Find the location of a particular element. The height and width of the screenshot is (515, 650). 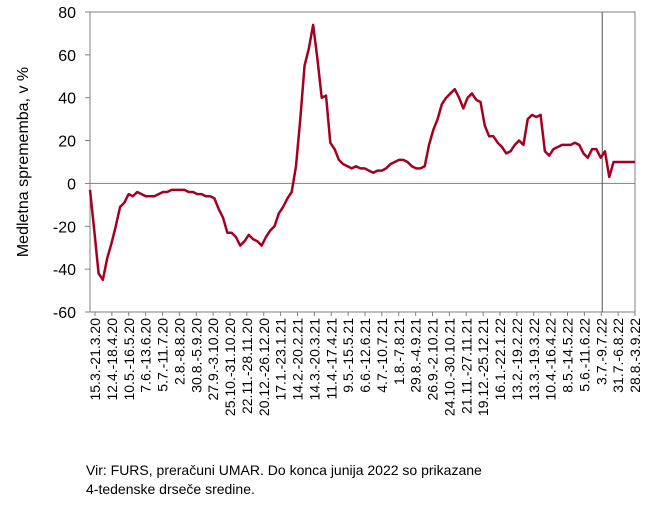

x-tick-label: 17.1.-23.1.21 is located at coordinates (281, 359).